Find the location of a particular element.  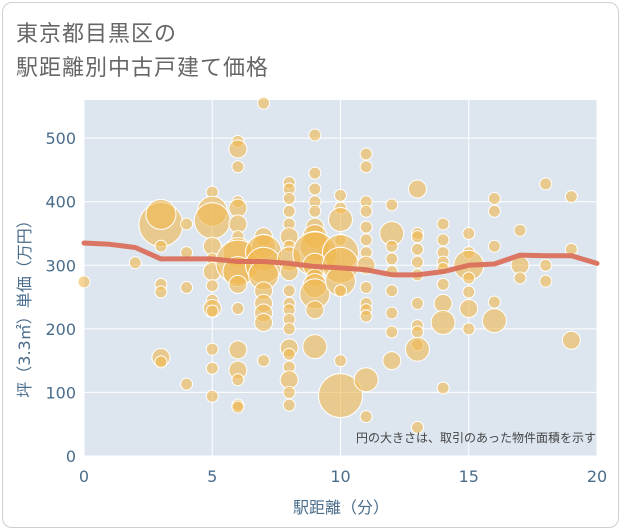

y-tick-label: 300 is located at coordinates (60, 265).